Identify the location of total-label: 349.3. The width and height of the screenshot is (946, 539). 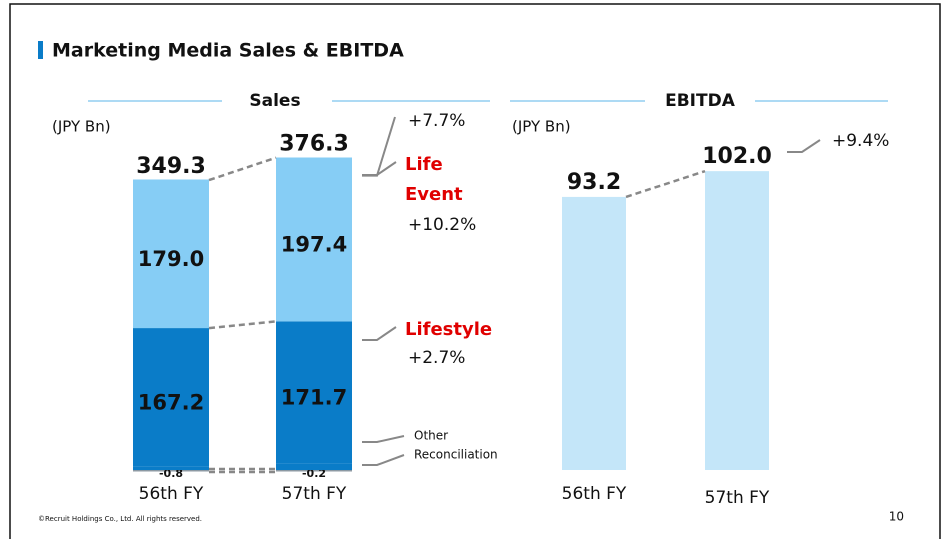
(171, 166).